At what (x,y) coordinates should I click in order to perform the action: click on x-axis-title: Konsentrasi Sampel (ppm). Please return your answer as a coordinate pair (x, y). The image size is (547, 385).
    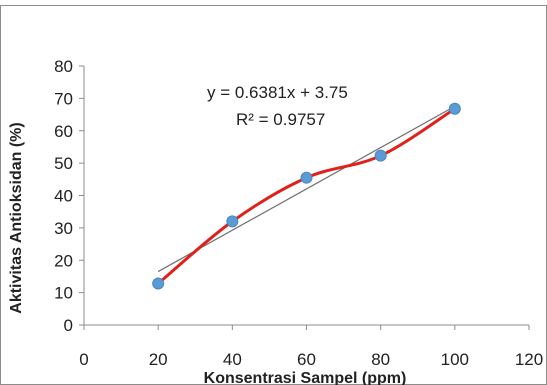
    Looking at the image, I should click on (305, 377).